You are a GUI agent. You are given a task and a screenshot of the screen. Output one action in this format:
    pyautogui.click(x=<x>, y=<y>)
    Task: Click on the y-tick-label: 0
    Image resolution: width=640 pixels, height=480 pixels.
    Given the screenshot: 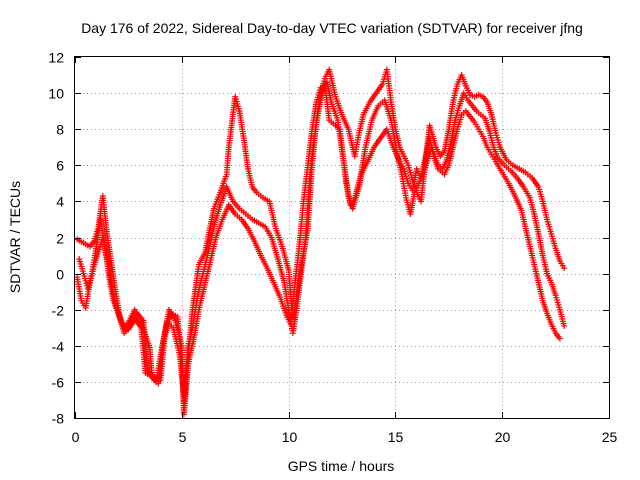 What is the action you would take?
    pyautogui.click(x=60, y=275)
    